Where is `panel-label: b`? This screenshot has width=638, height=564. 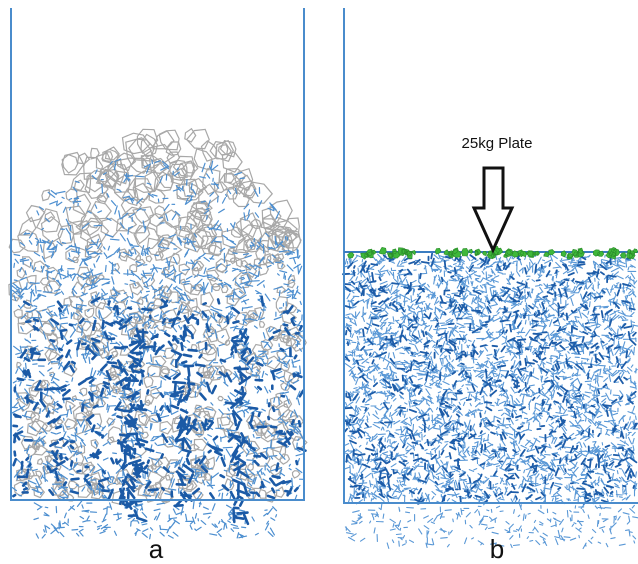 panel-label: b is located at coordinates (497, 549).